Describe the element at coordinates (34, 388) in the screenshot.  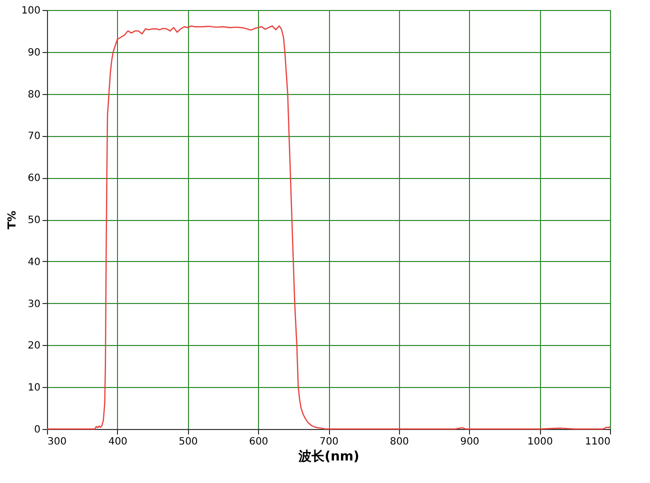
I see `y-tick-label: 10` at that location.